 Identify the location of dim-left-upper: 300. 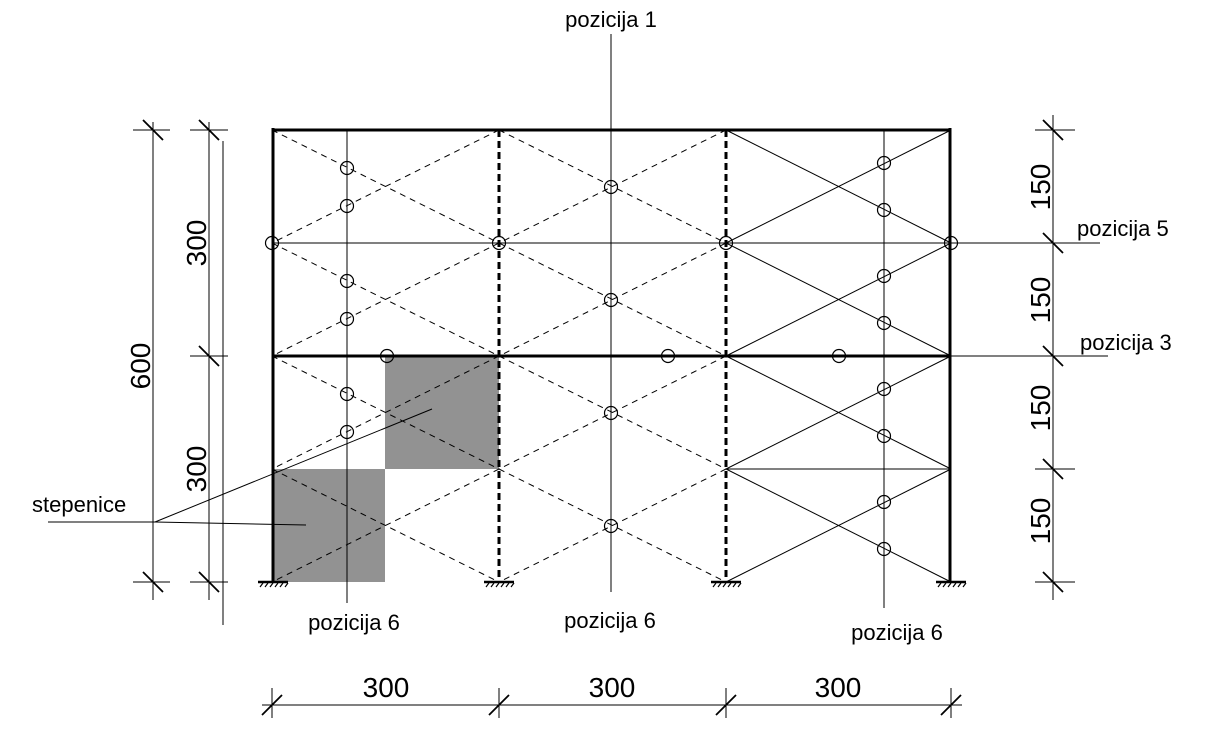
(196, 243).